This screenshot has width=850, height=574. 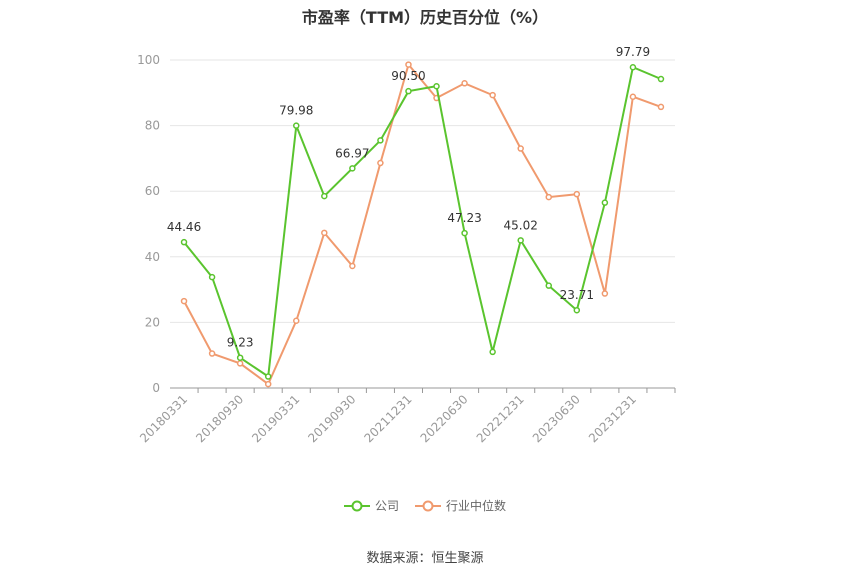 I want to click on legend-marker-company, so click(x=356, y=505).